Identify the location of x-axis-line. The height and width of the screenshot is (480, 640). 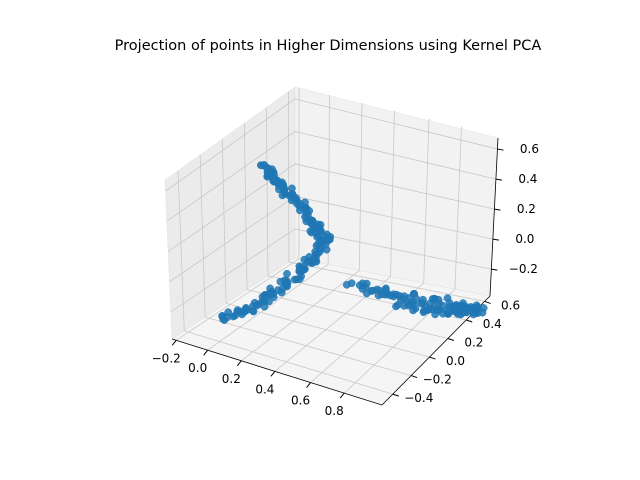
(277, 372).